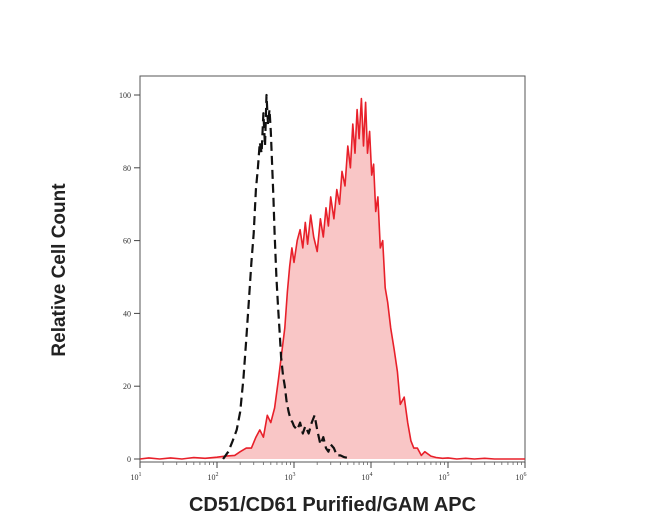 The image size is (650, 530). What do you see at coordinates (127, 386) in the screenshot?
I see `y-tick-label: 20` at bounding box center [127, 386].